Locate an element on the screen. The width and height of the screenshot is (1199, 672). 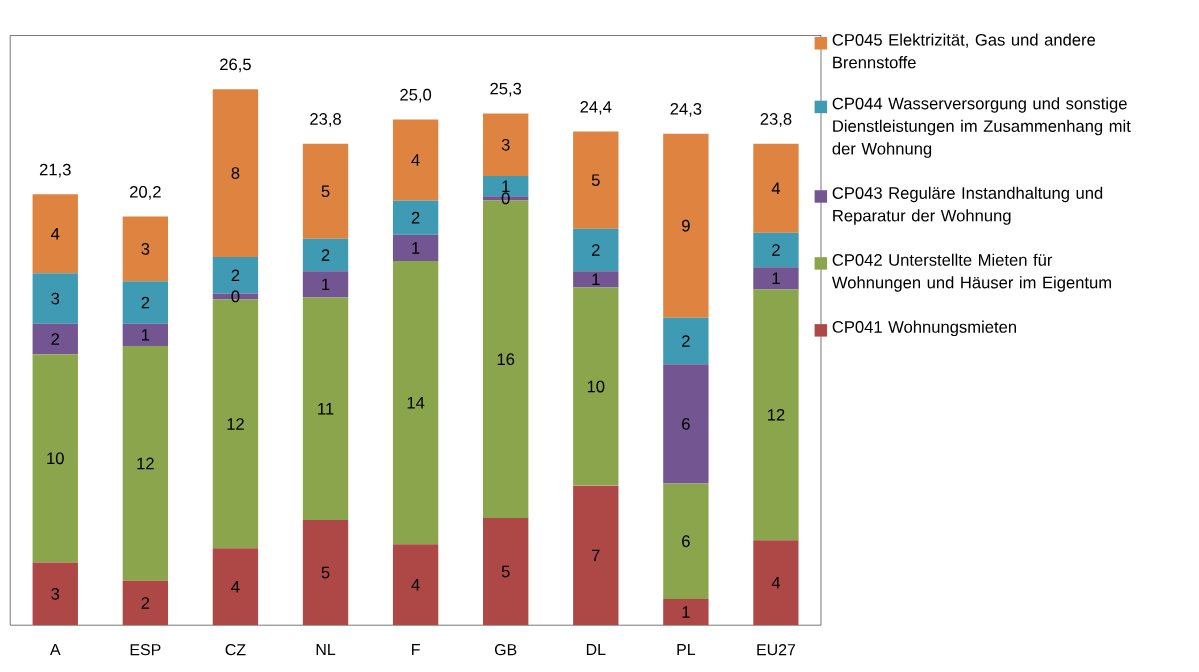
x-tick-label: EU27 is located at coordinates (776, 649).